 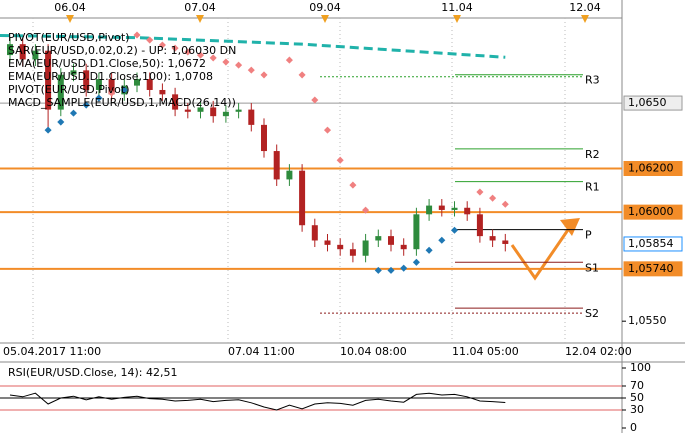 What do you see at coordinates (637, 409) in the screenshot?
I see `rsi-tick-label: 30` at bounding box center [637, 409].